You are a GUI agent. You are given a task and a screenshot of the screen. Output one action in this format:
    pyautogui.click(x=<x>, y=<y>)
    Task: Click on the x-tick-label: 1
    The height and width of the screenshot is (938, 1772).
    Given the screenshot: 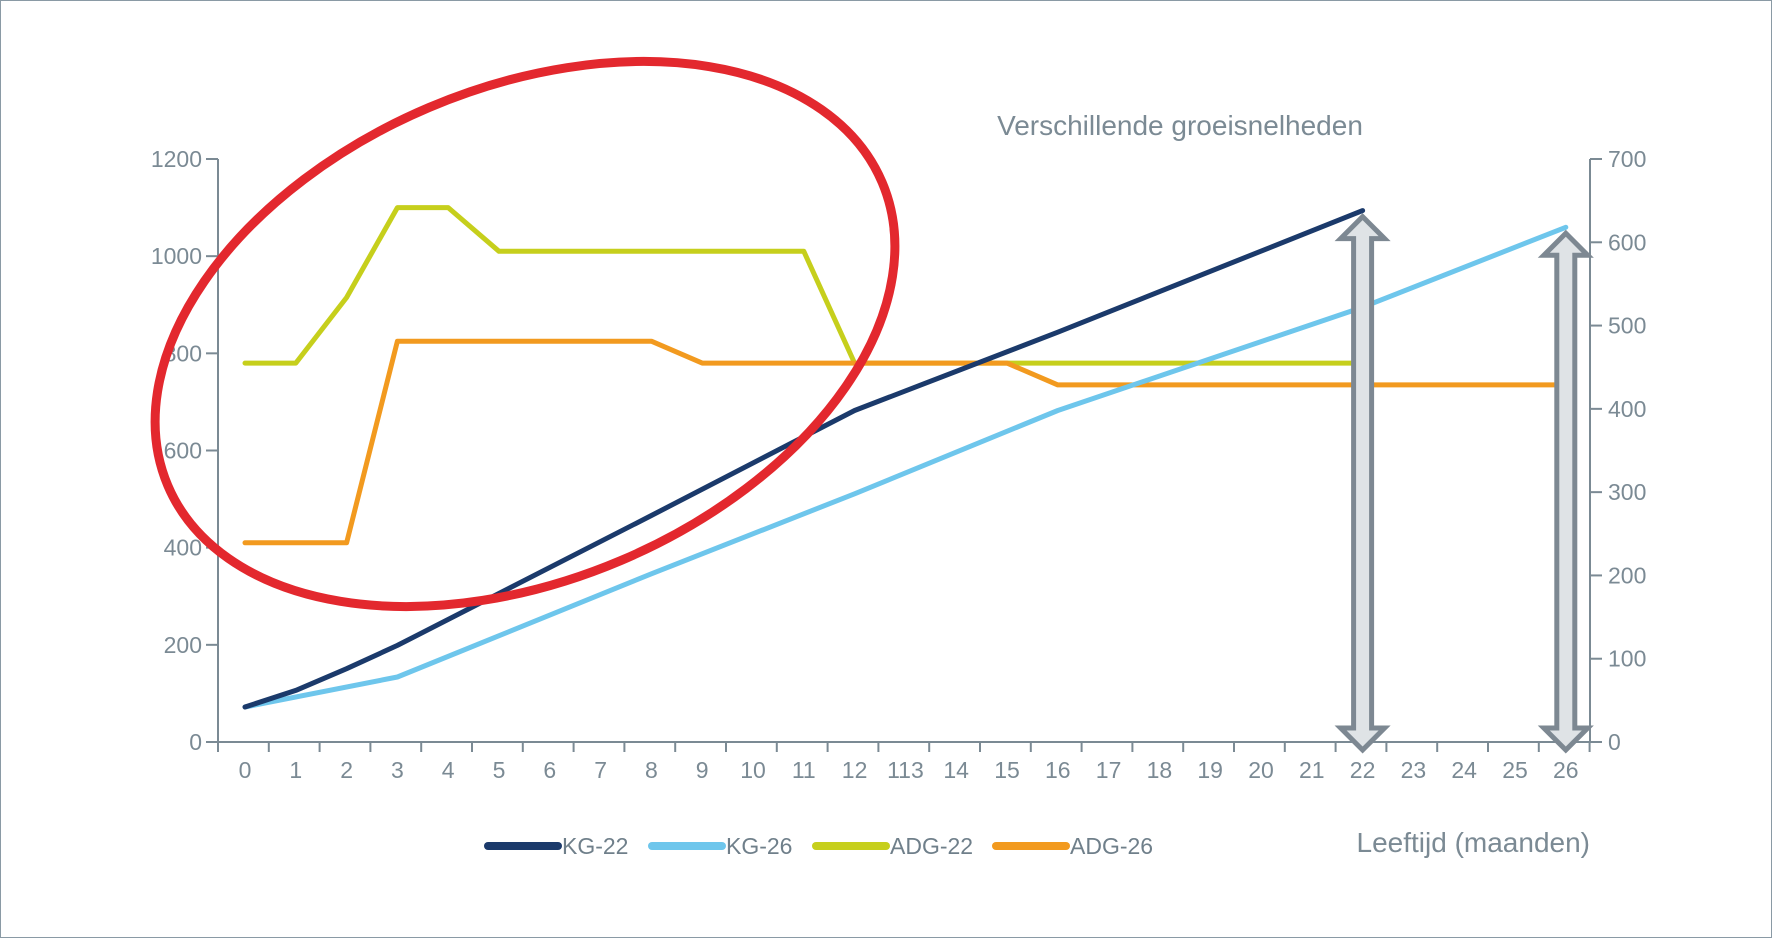 What is the action you would take?
    pyautogui.click(x=295, y=770)
    